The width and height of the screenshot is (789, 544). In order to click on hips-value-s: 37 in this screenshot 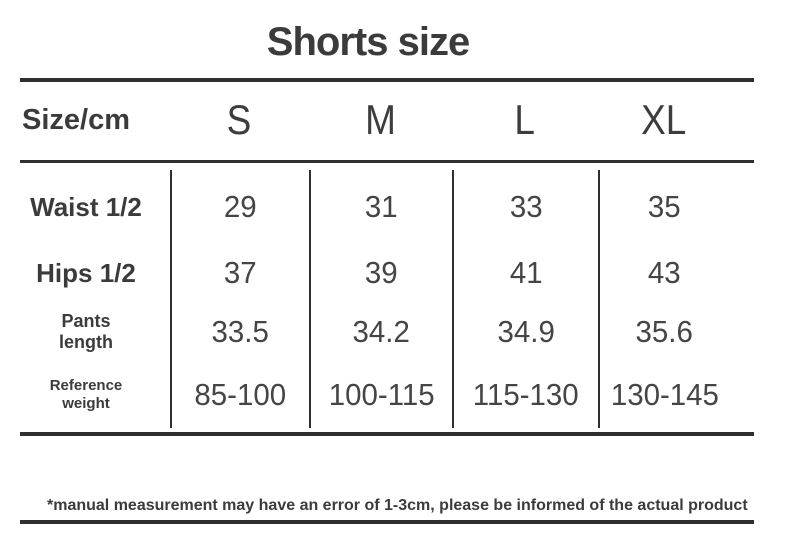, I will do `click(239, 273)`.